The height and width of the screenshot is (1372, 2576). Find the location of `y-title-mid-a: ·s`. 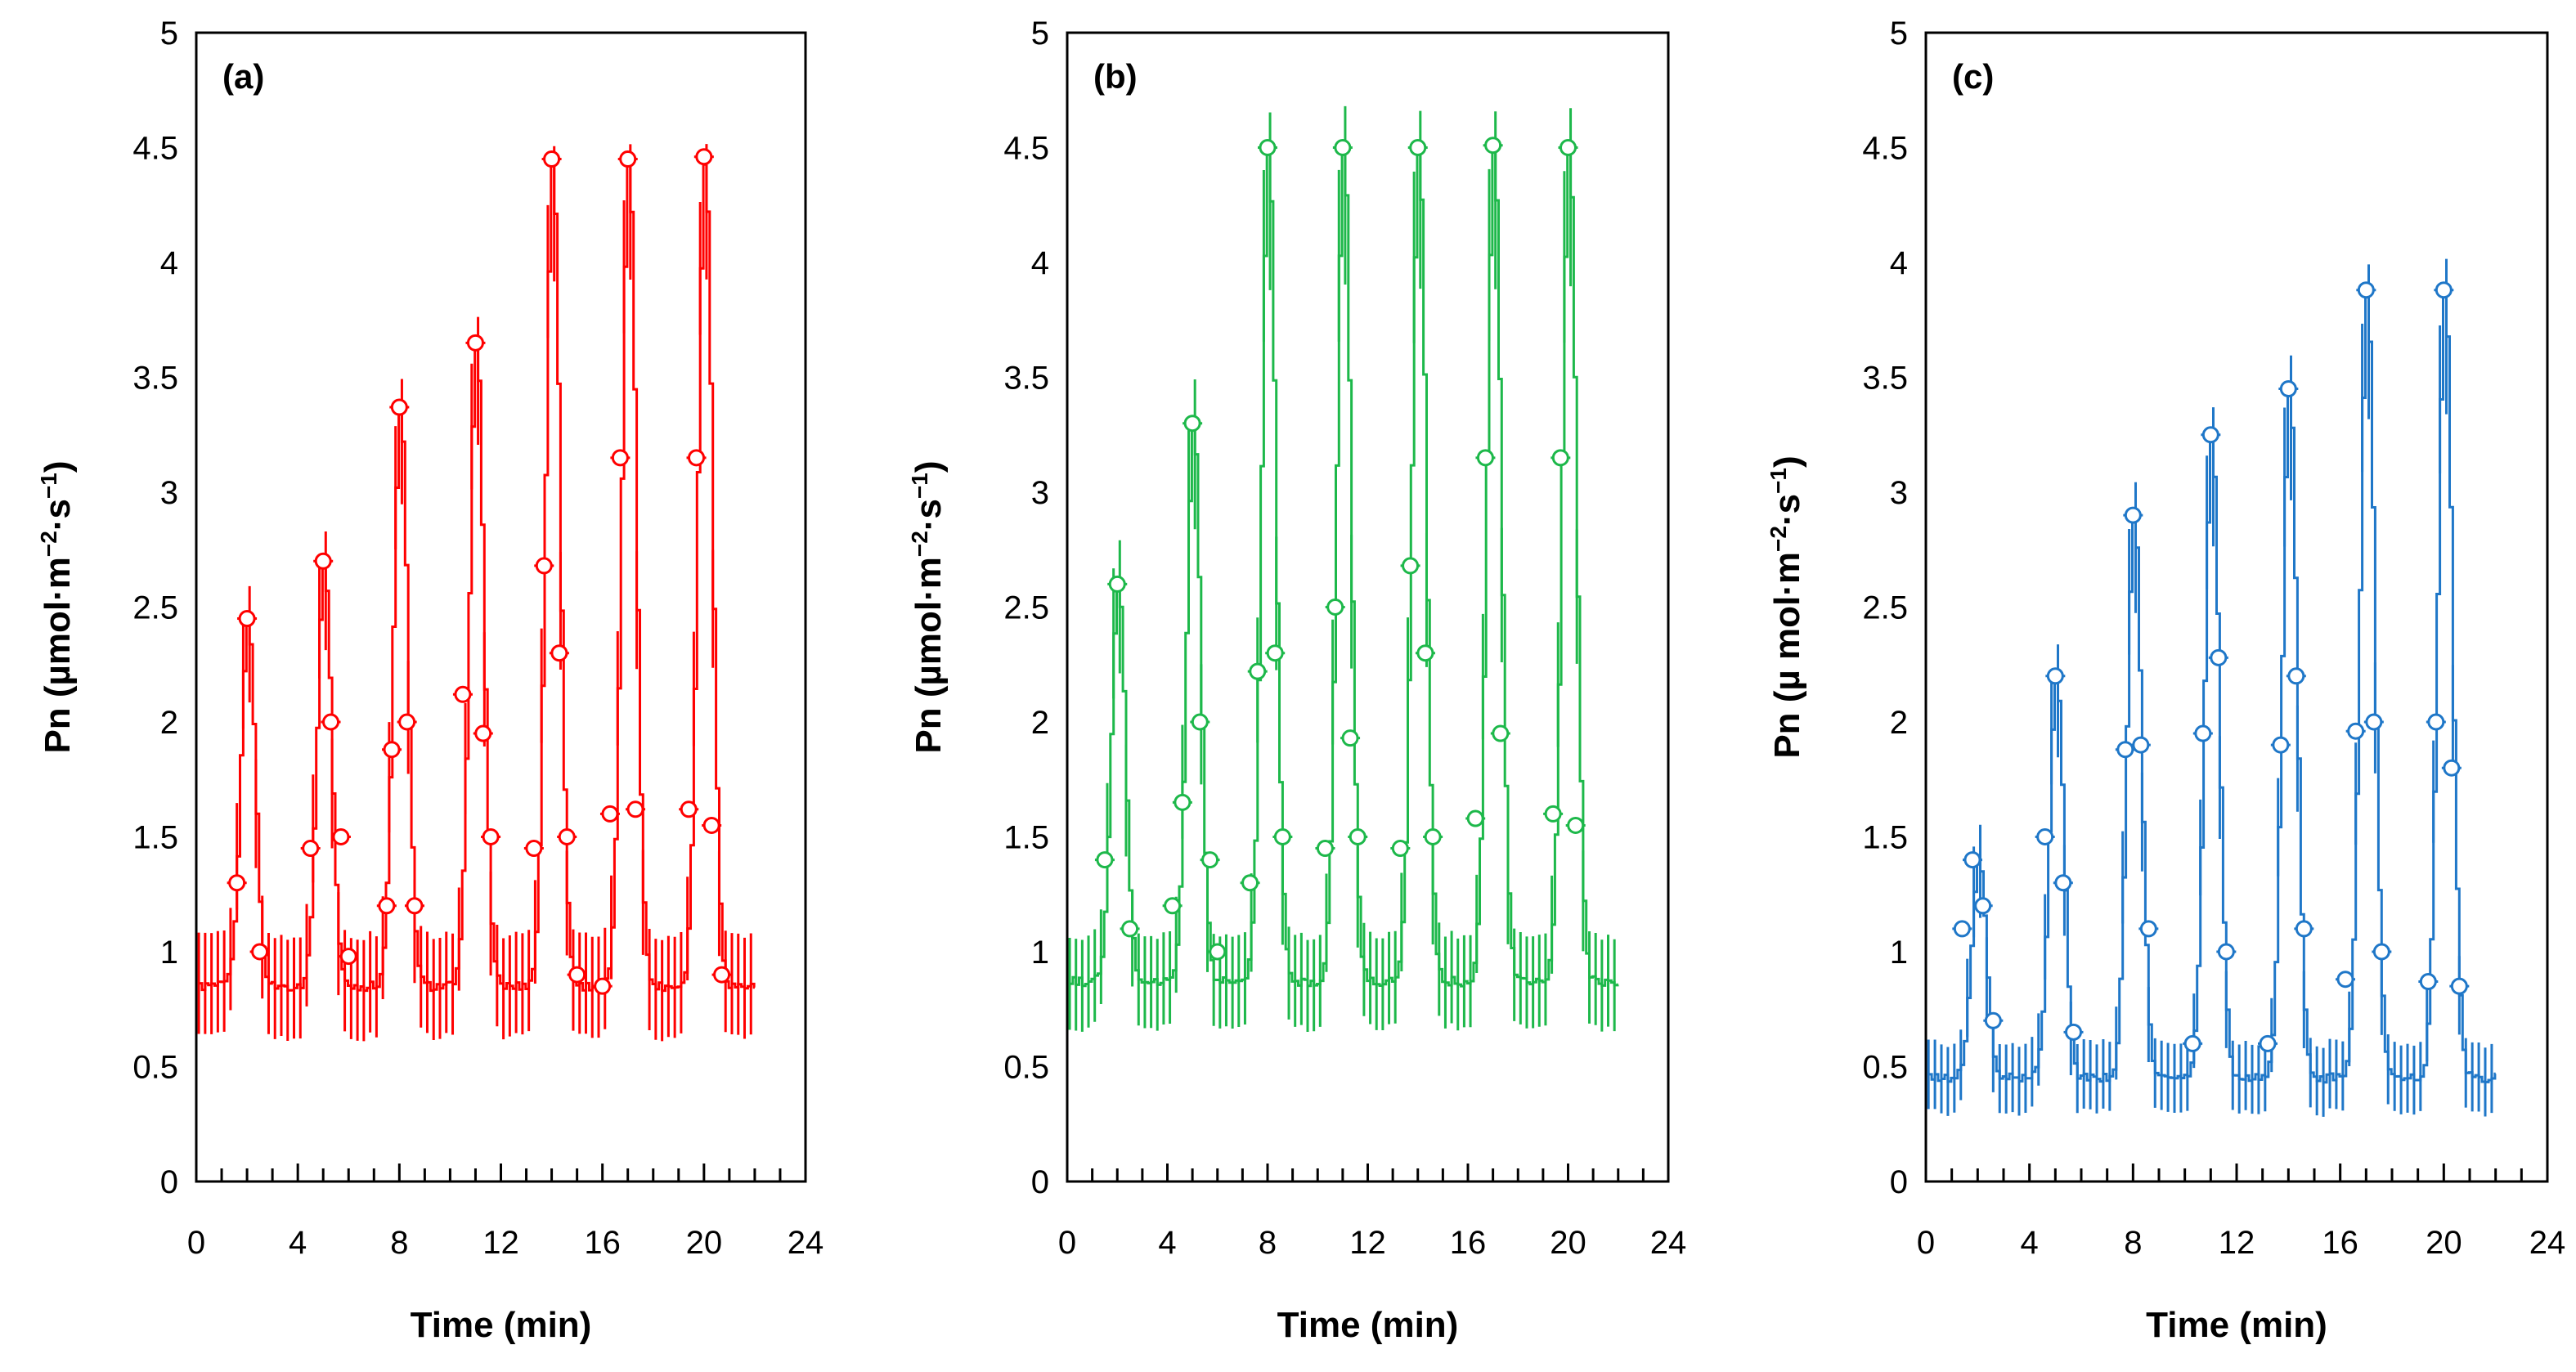

y-title-mid-a: ·s is located at coordinates (58, 515).